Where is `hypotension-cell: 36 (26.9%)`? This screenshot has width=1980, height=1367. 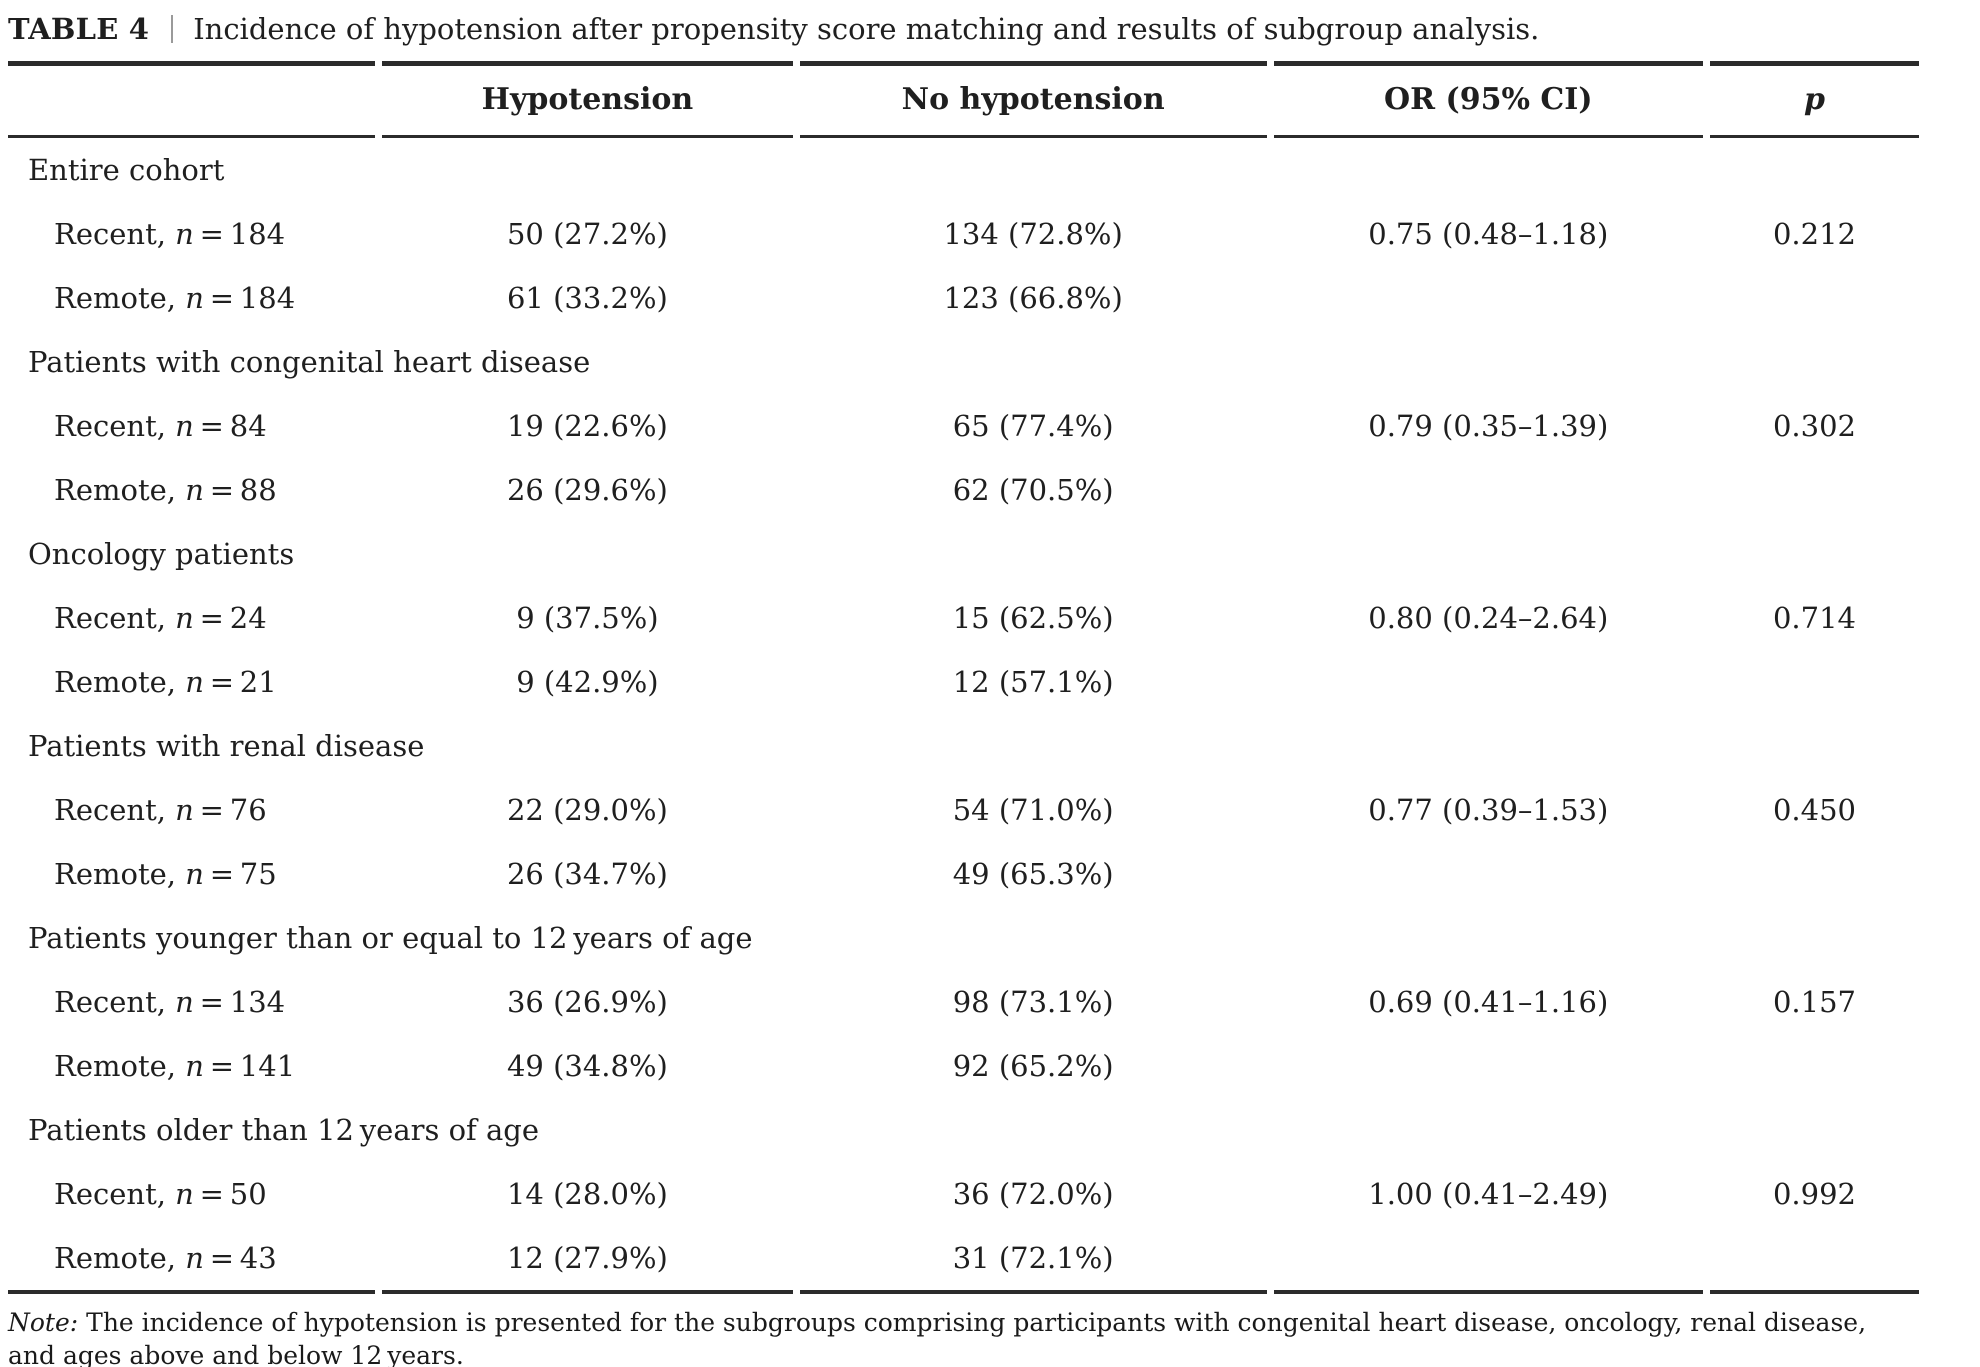
hypotension-cell: 36 (26.9%) is located at coordinates (587, 1001).